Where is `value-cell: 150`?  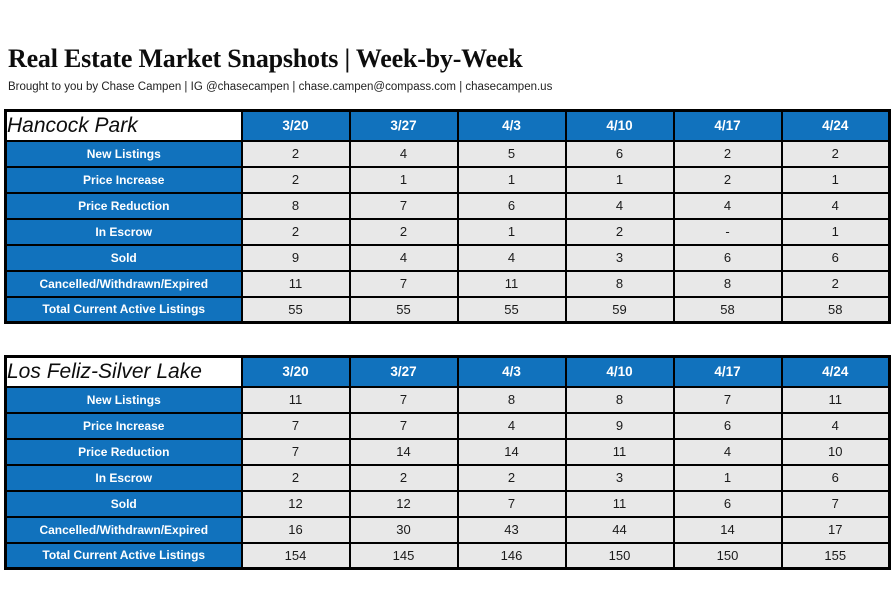
value-cell: 150 is located at coordinates (727, 555).